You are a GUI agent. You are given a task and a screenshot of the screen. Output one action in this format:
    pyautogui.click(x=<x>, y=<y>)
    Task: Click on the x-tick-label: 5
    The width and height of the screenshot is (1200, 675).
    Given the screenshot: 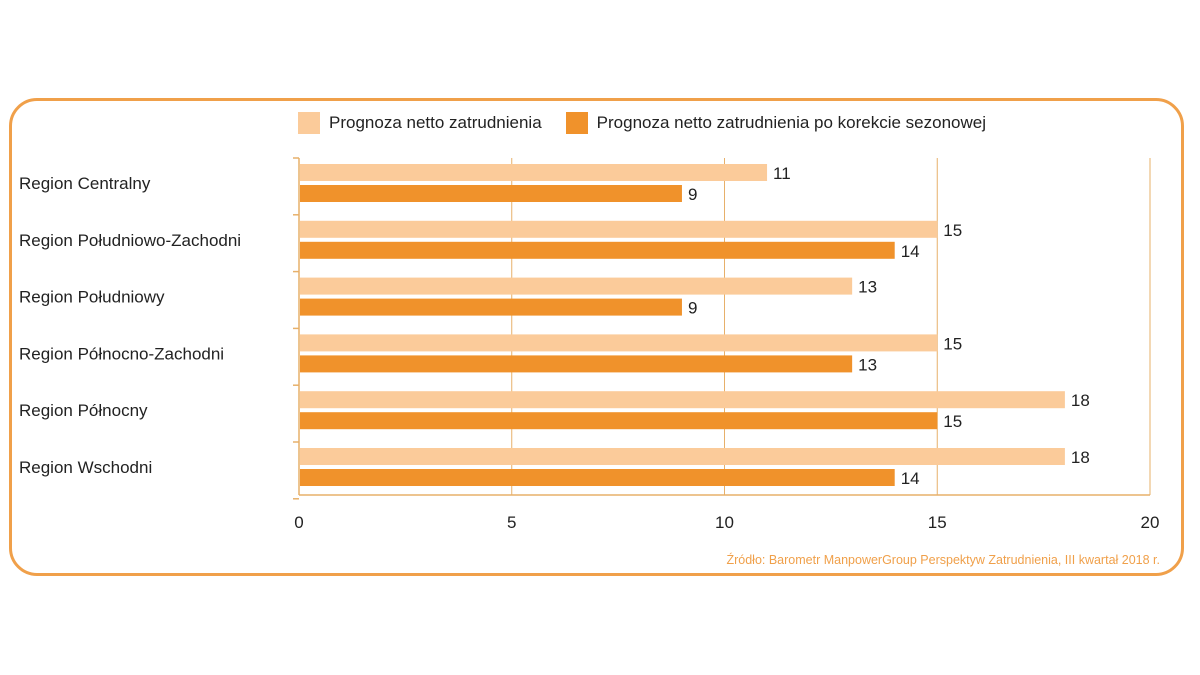 What is the action you would take?
    pyautogui.click(x=511, y=522)
    